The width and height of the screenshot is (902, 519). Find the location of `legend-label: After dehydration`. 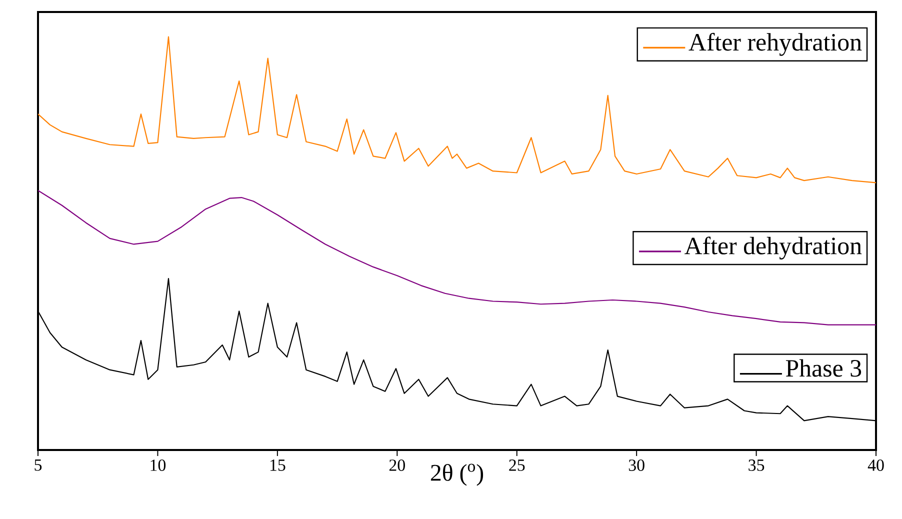

legend-label: After dehydration is located at coordinates (773, 248).